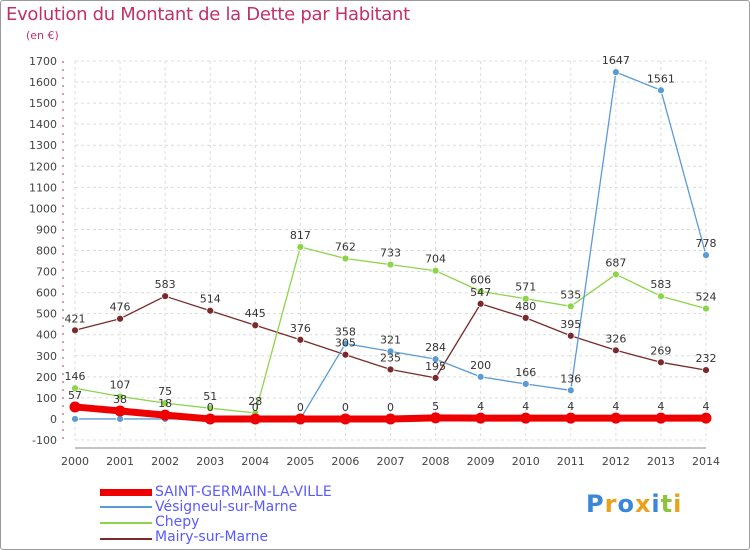  I want to click on data-label-s2-7: 733, so click(390, 253).